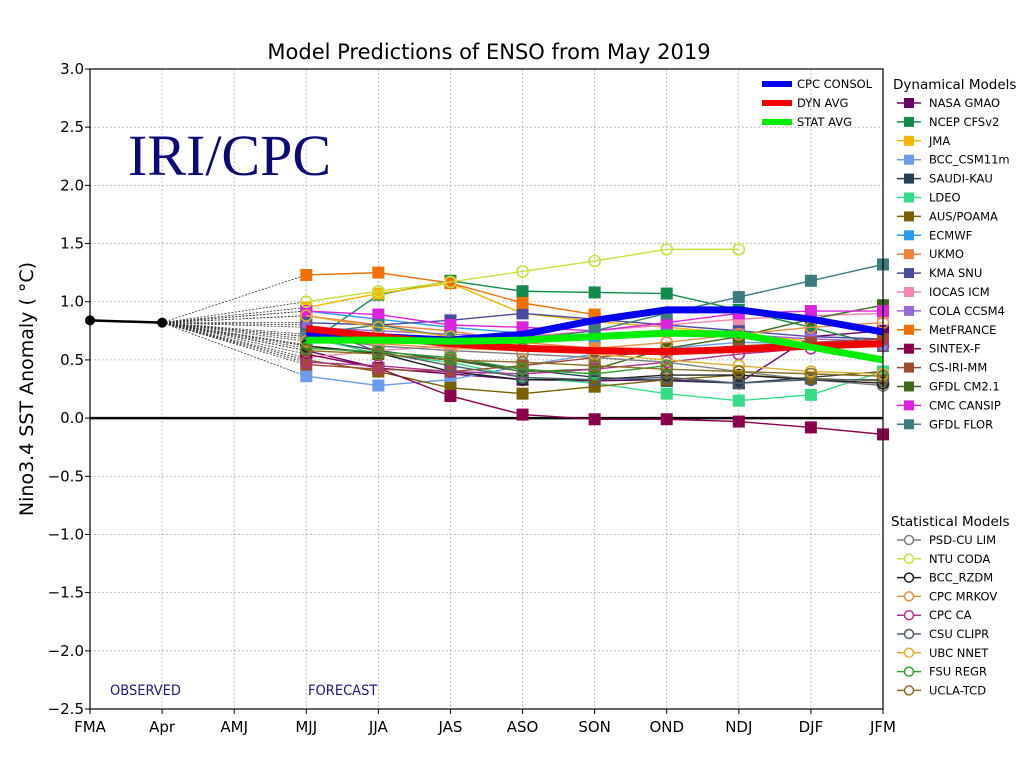 The height and width of the screenshot is (768, 1024). What do you see at coordinates (950, 522) in the screenshot?
I see `legend-title: Statistical Models` at bounding box center [950, 522].